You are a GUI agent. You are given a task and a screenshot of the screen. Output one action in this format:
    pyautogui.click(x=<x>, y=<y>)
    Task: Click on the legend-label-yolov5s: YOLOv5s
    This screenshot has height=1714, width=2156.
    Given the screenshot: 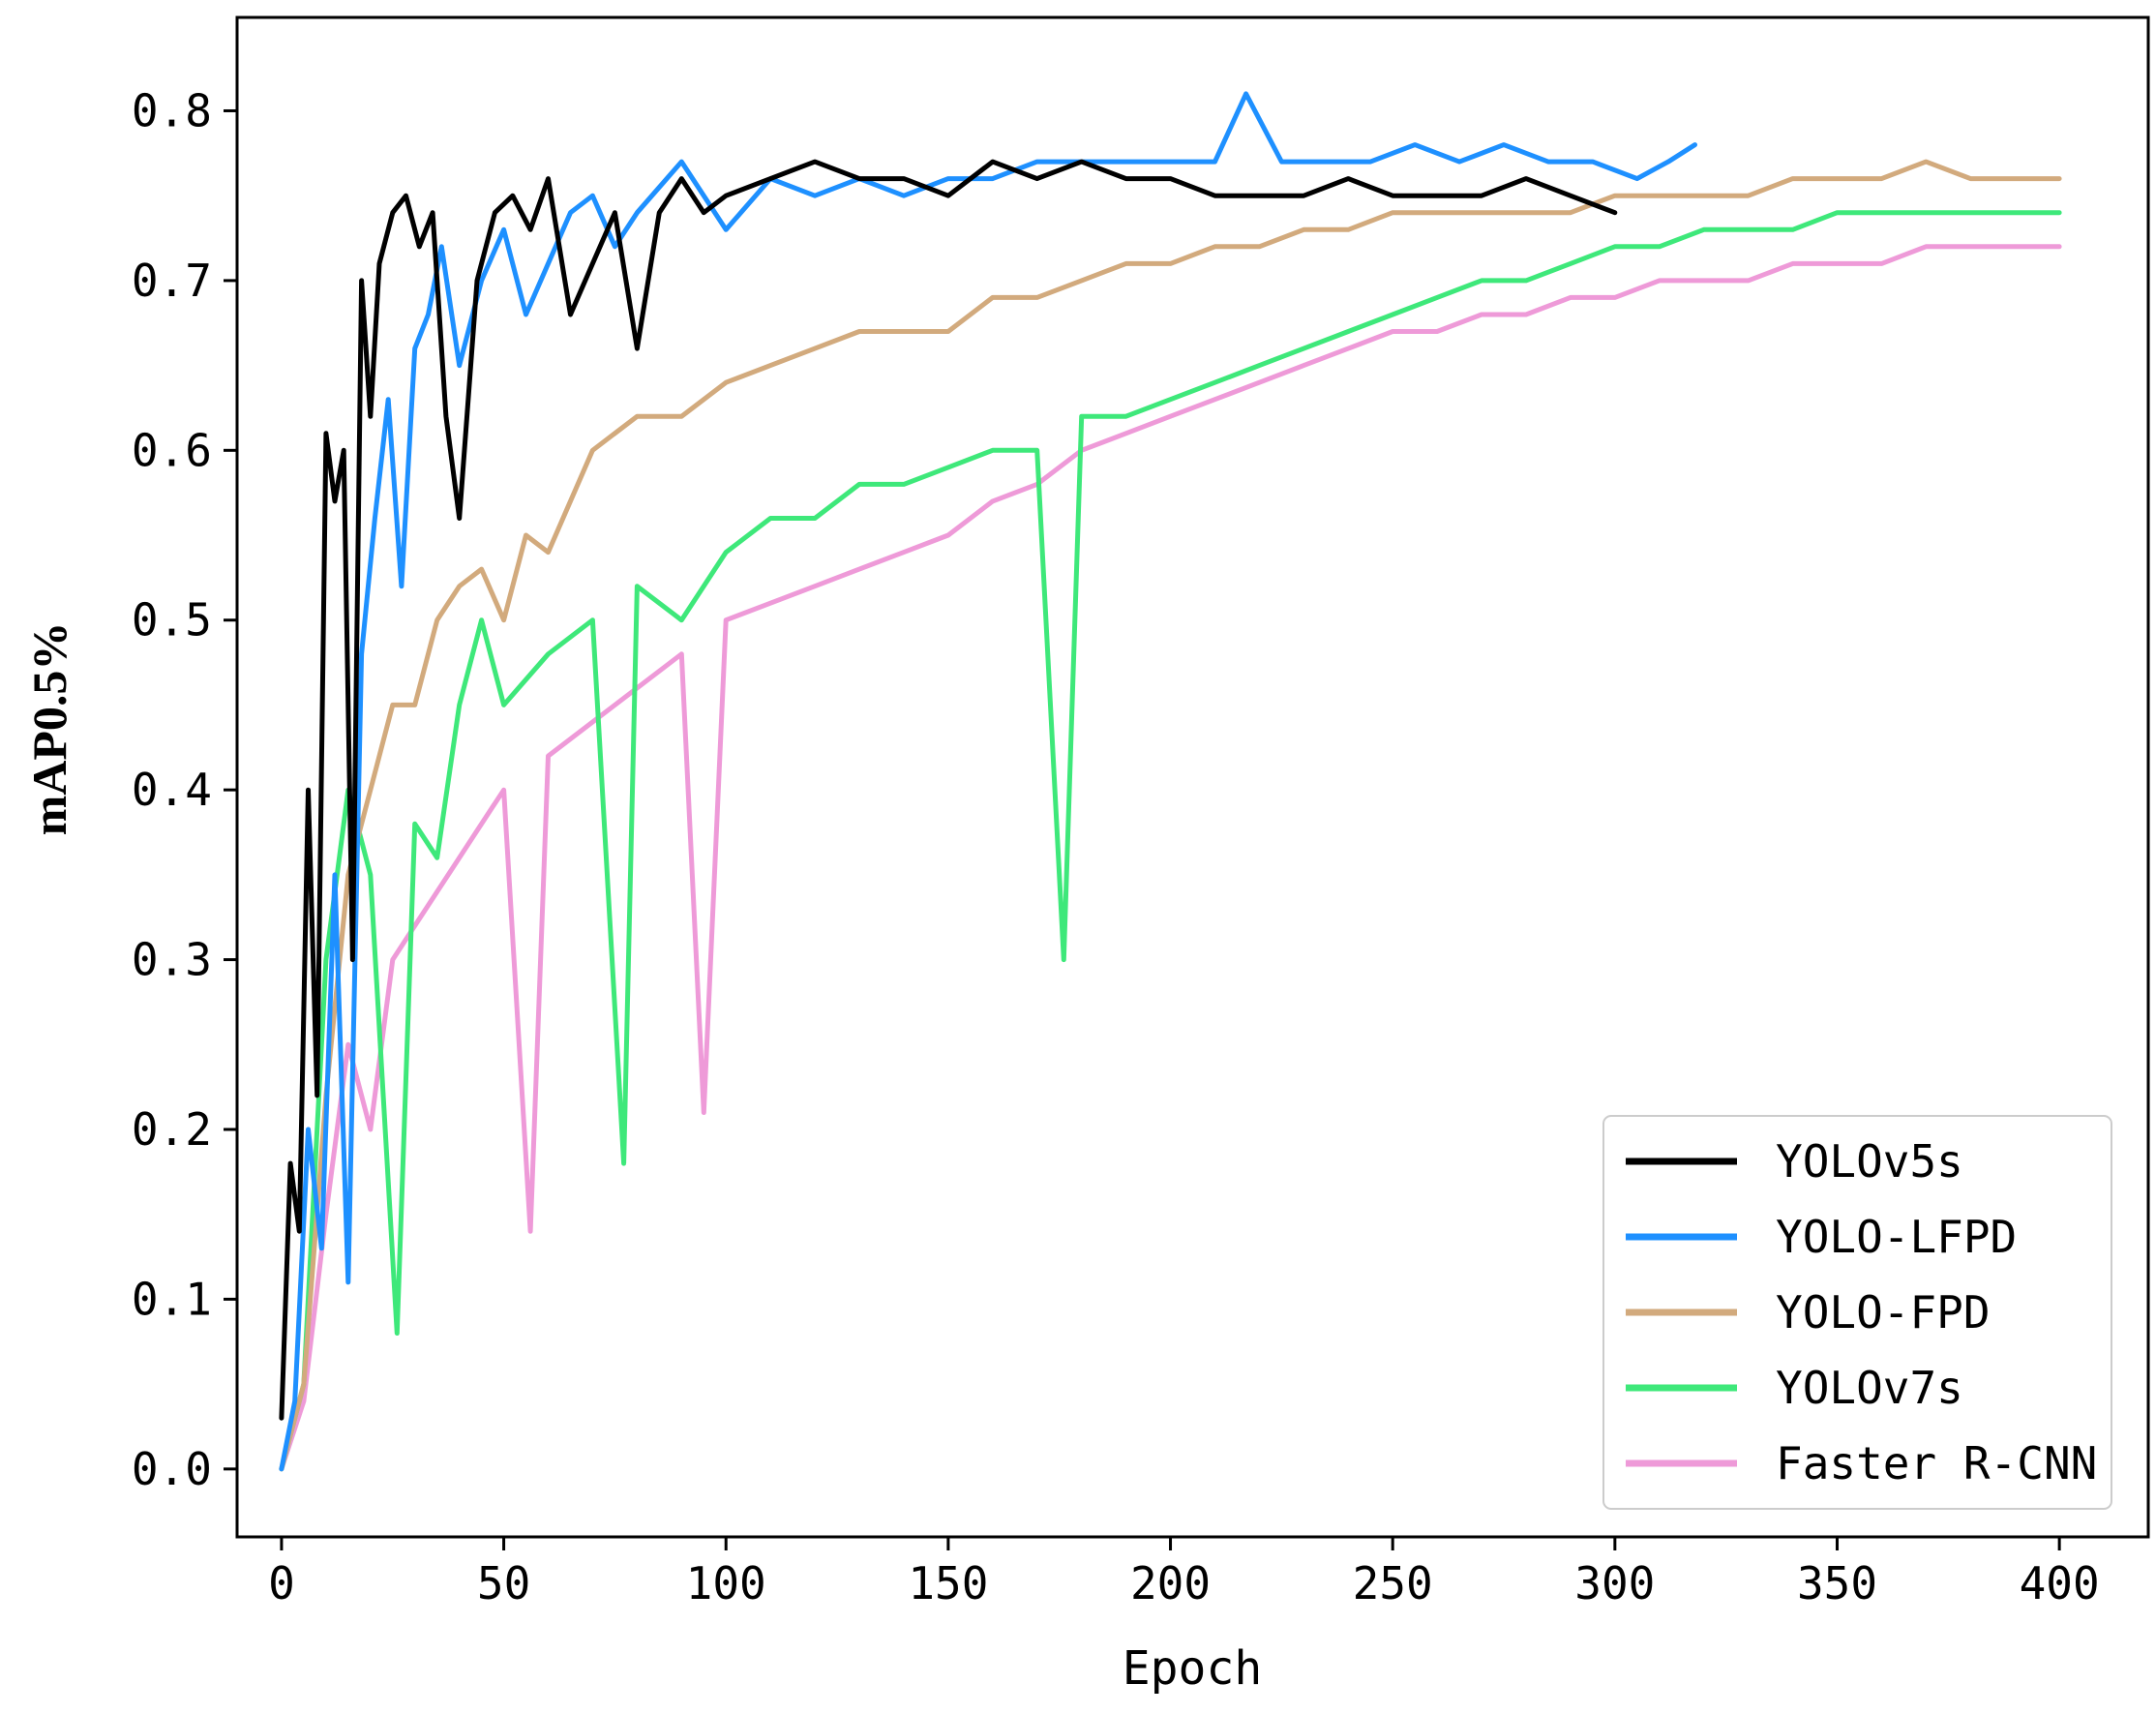 What is the action you would take?
    pyautogui.click(x=1869, y=1161)
    